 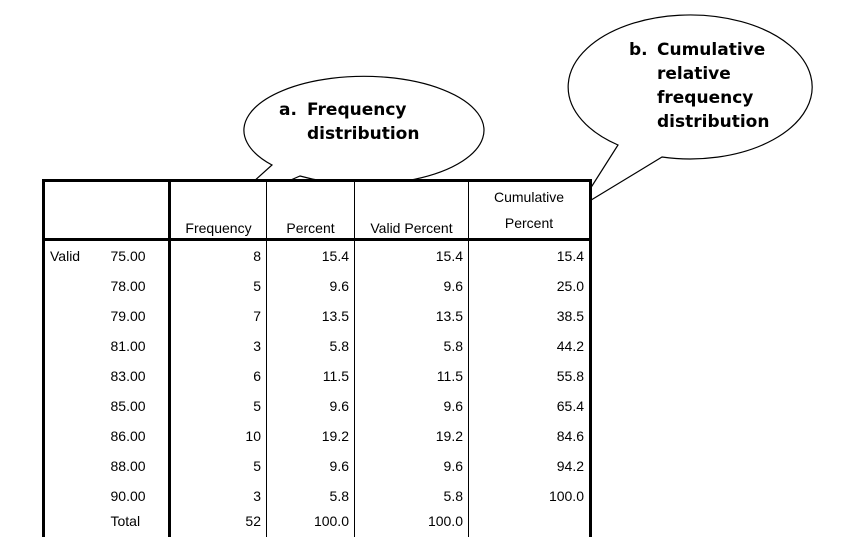 I want to click on cumulative-percent-cell: 44.2, so click(x=530, y=346).